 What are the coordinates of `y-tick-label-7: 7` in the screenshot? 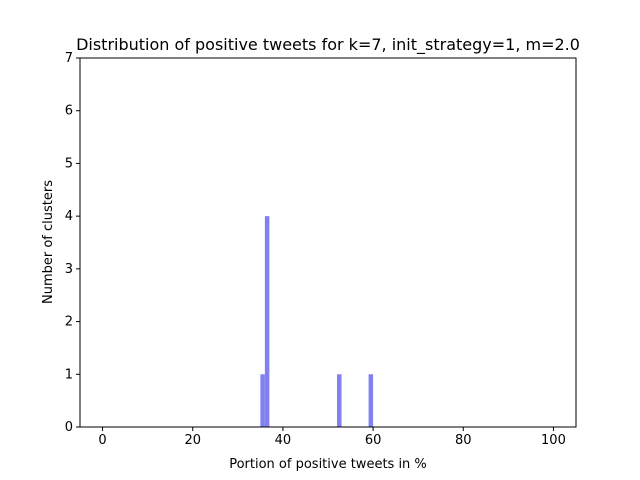 It's located at (69, 58).